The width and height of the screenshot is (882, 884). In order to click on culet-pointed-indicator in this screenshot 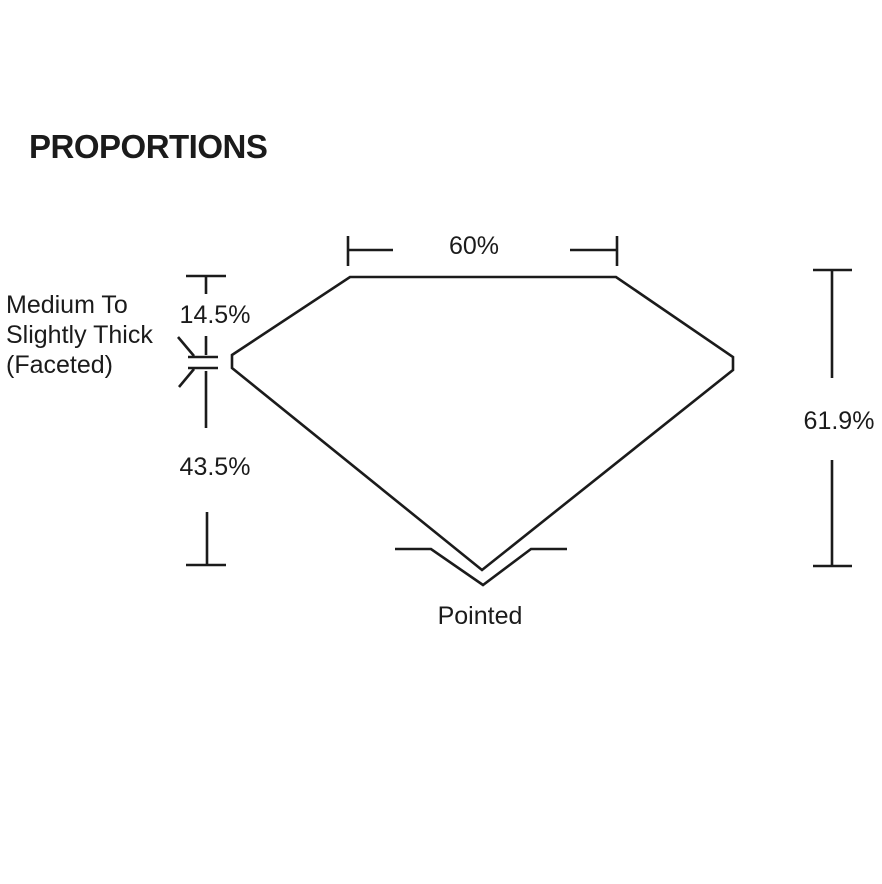, I will do `click(481, 567)`.